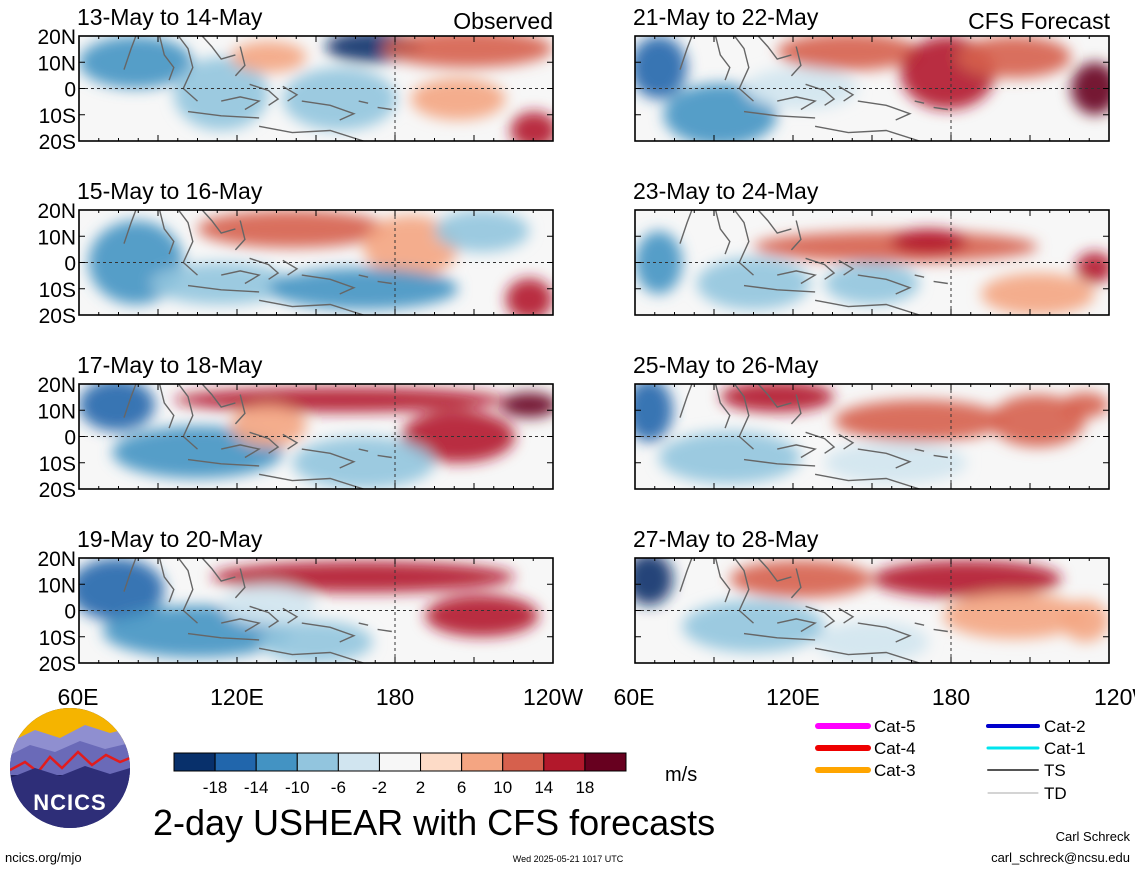  What do you see at coordinates (170, 365) in the screenshot?
I see `panel-title: 17-May to 18-May` at bounding box center [170, 365].